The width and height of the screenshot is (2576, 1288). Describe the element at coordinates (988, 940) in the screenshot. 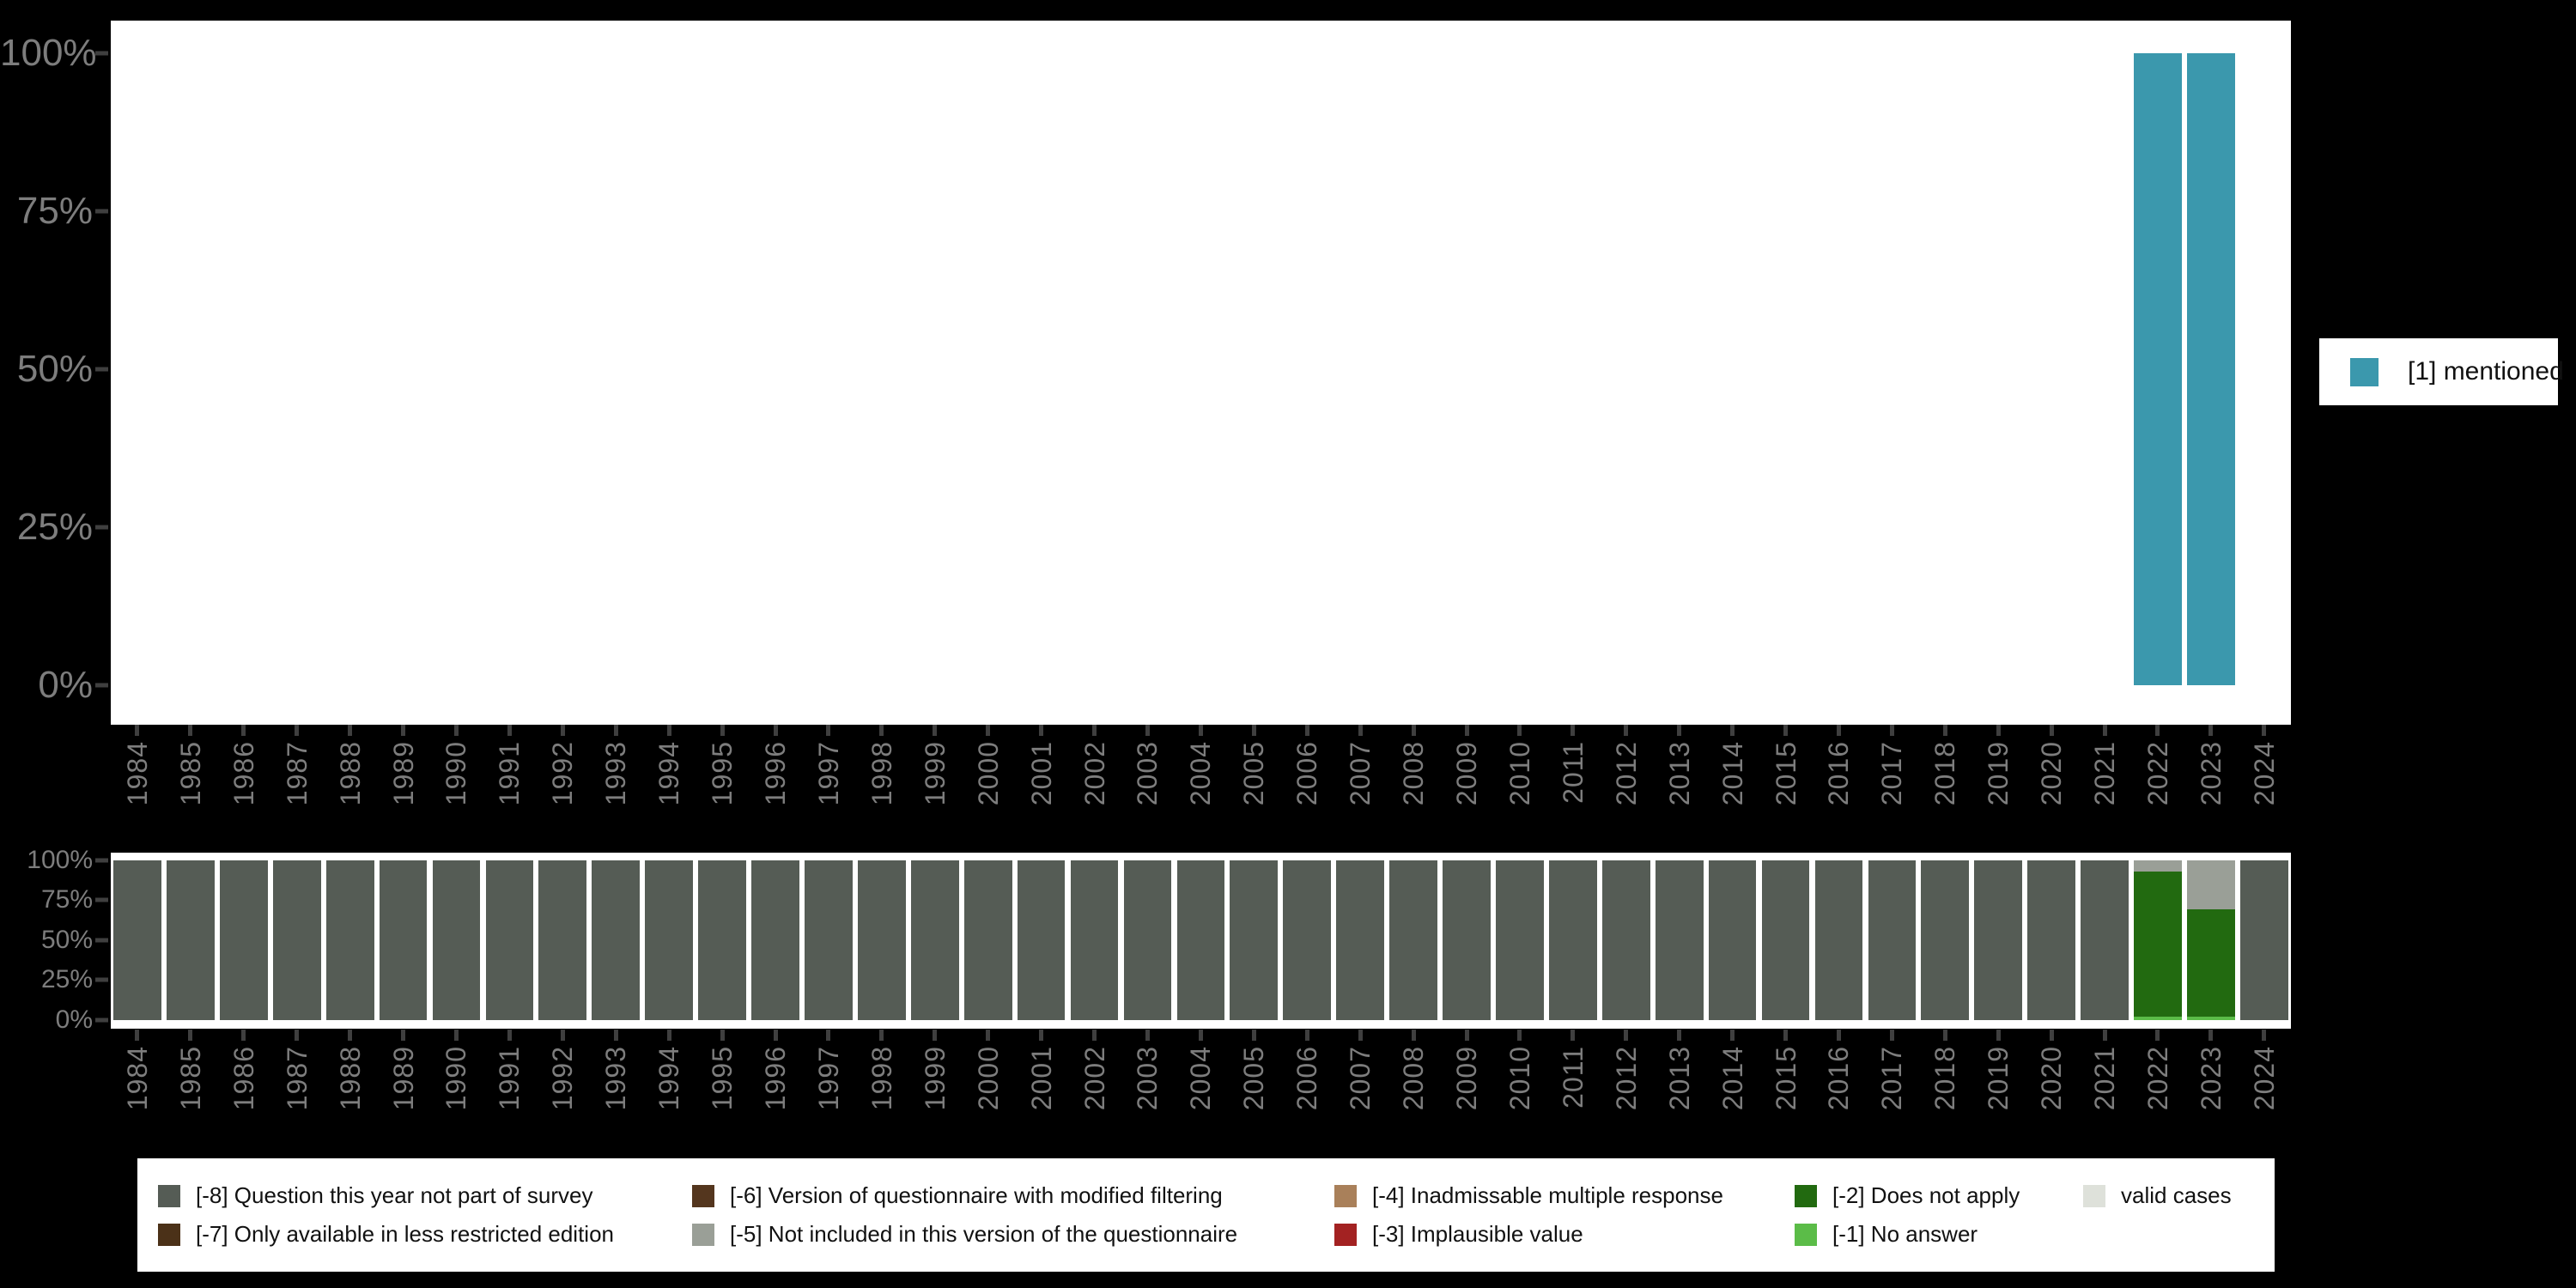

I see `bottom-chart-slot-2000` at that location.